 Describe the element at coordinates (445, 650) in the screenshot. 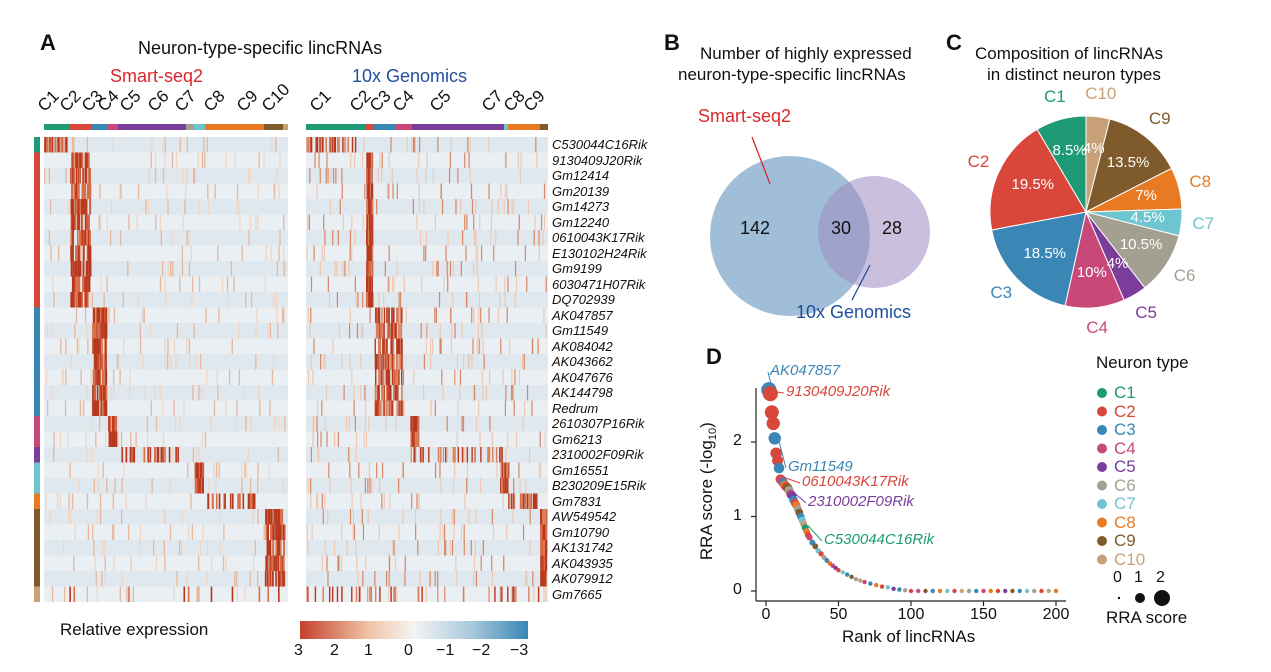

I see `legend-tick: −1` at that location.